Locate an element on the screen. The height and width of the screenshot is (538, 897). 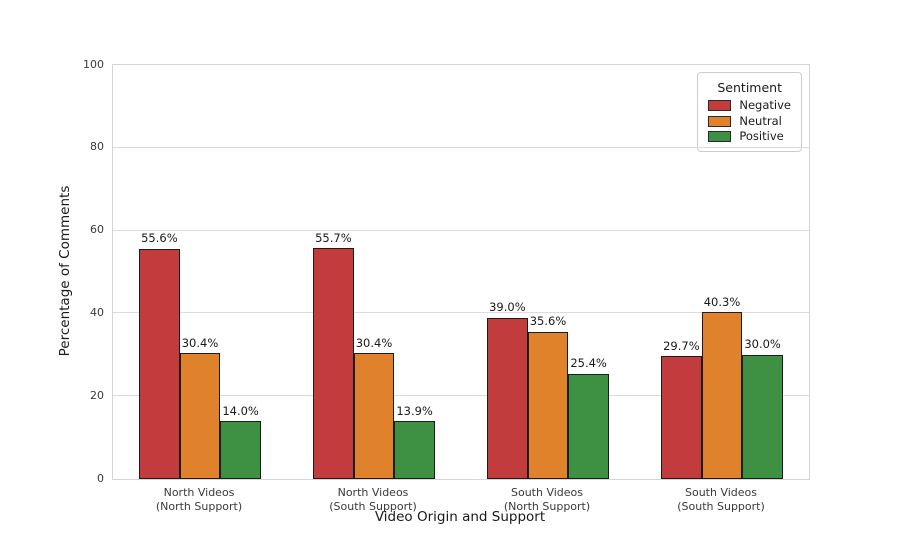
legend-item-negative: Negative is located at coordinates (749, 105).